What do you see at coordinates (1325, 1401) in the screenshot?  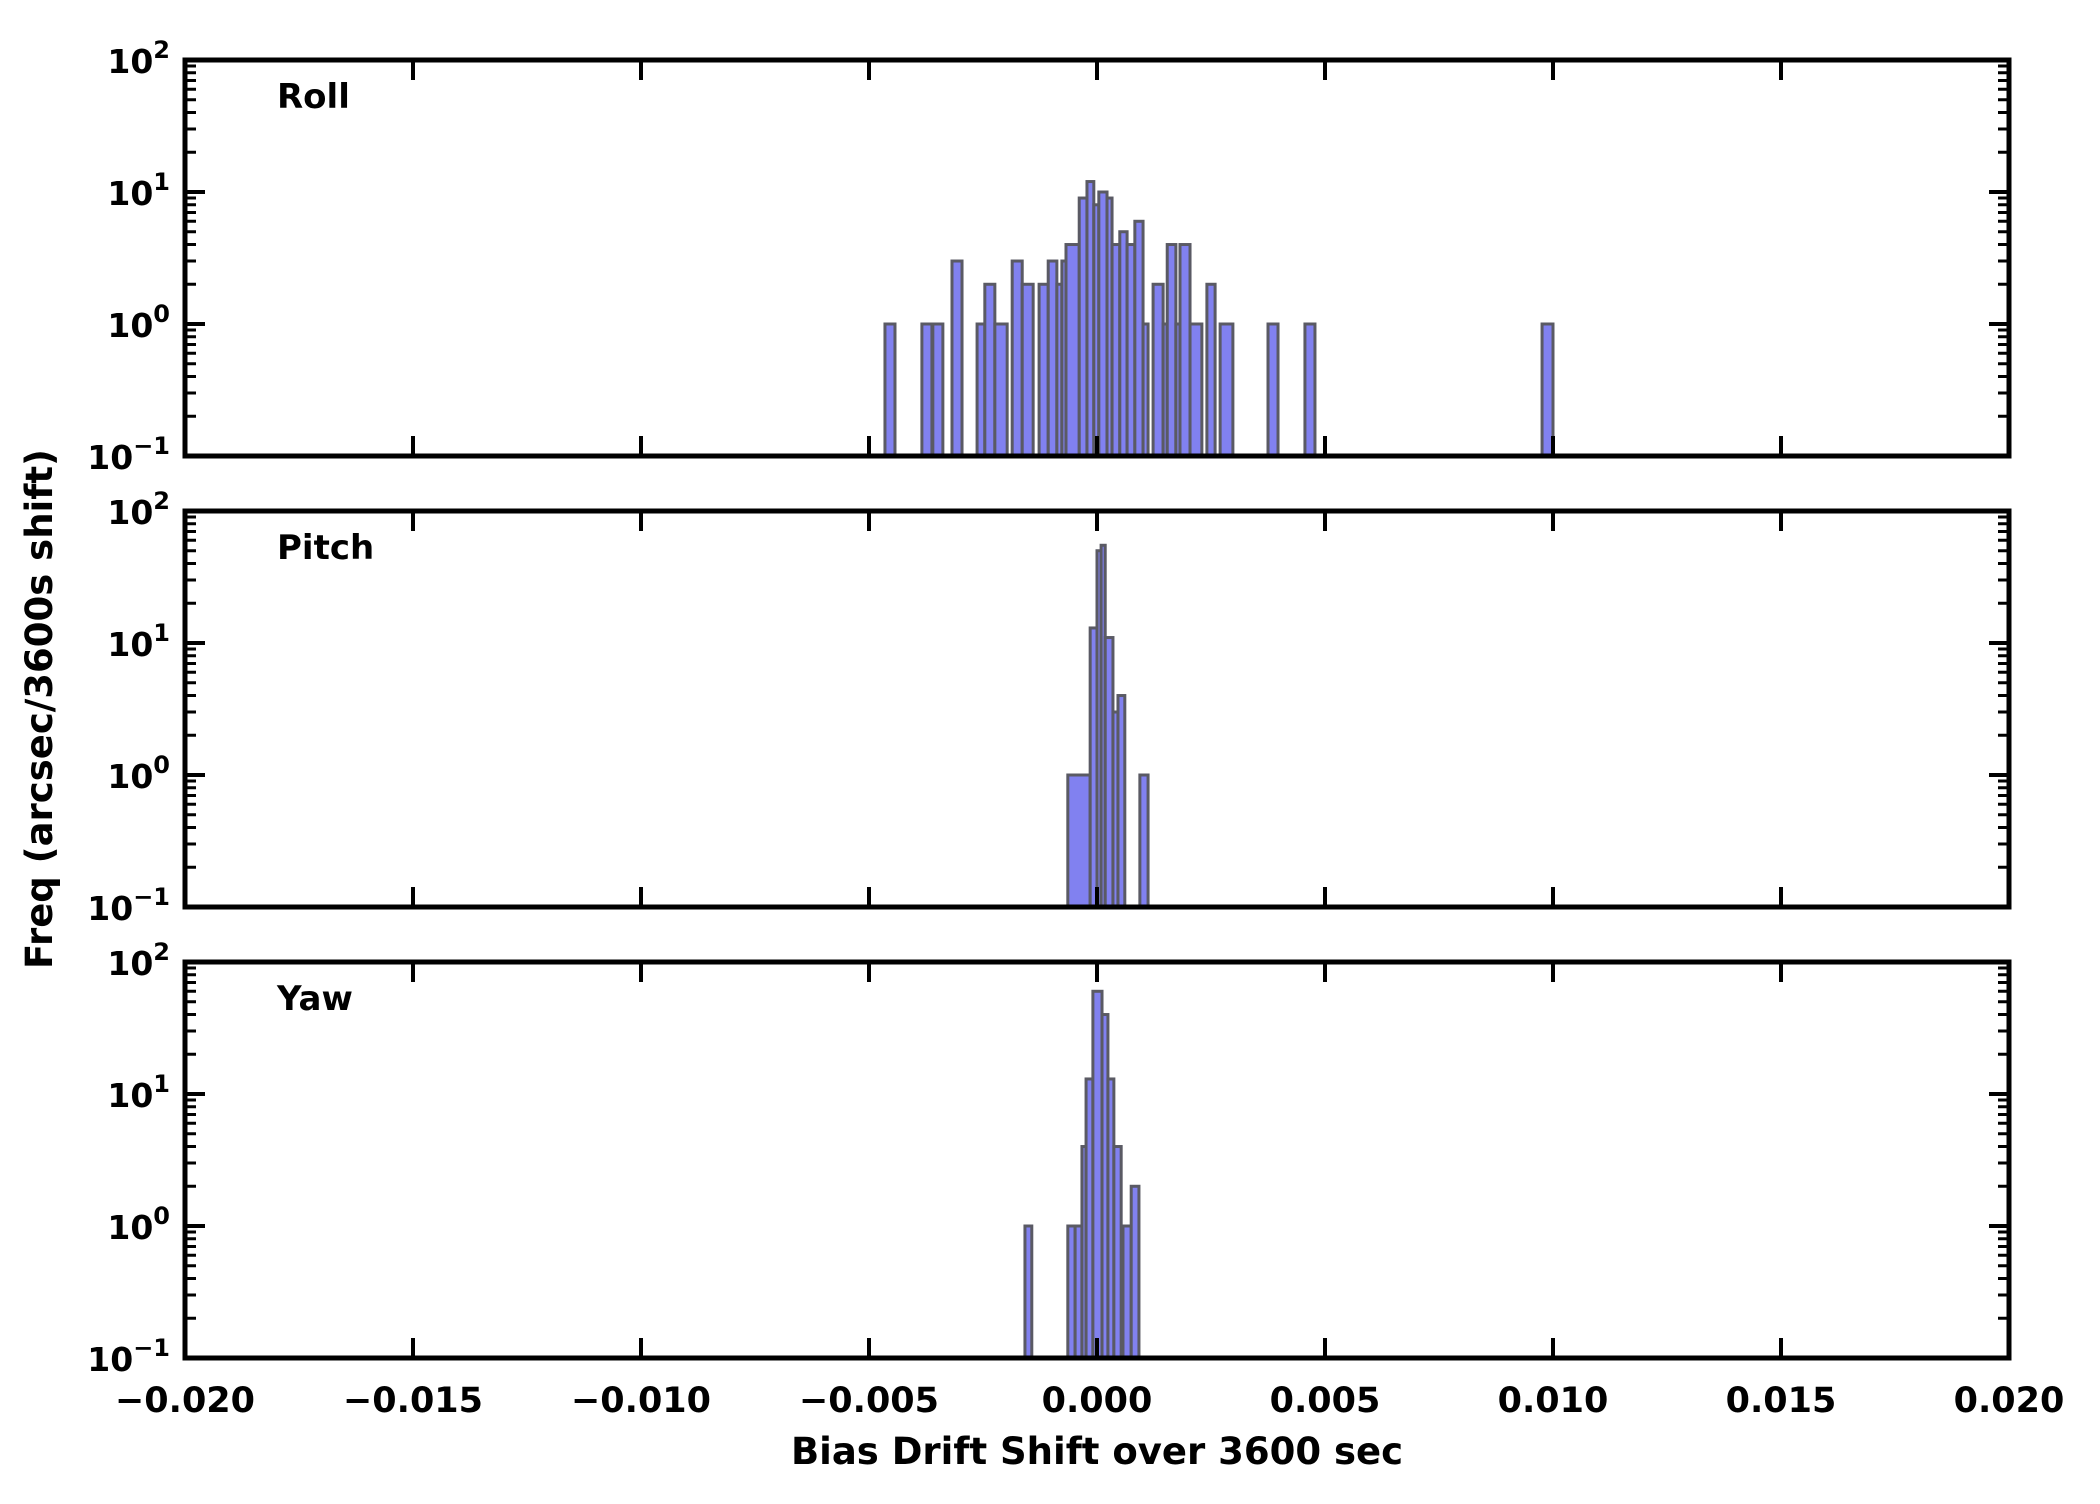 I see `x-tick-label: 0.005` at bounding box center [1325, 1401].